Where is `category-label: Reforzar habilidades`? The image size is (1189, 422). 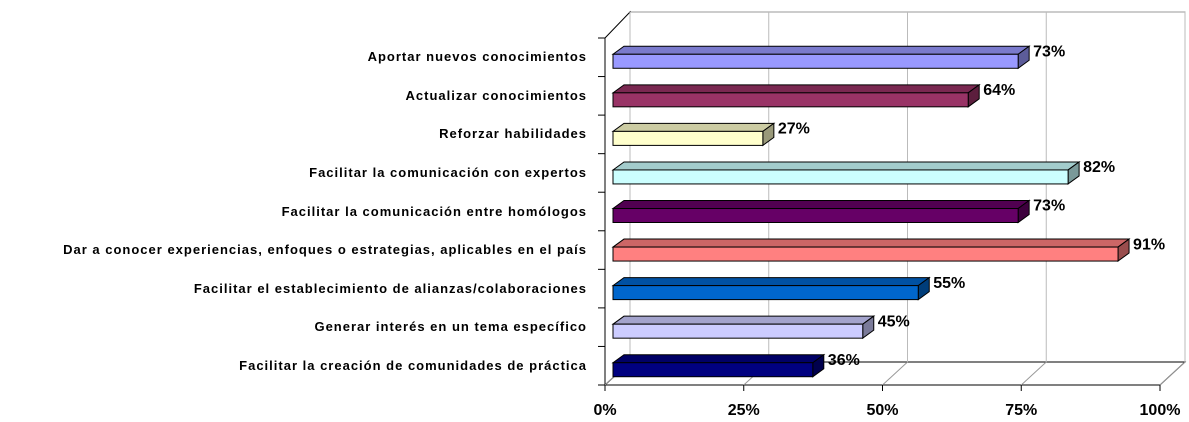 category-label: Reforzar habilidades is located at coordinates (293, 134).